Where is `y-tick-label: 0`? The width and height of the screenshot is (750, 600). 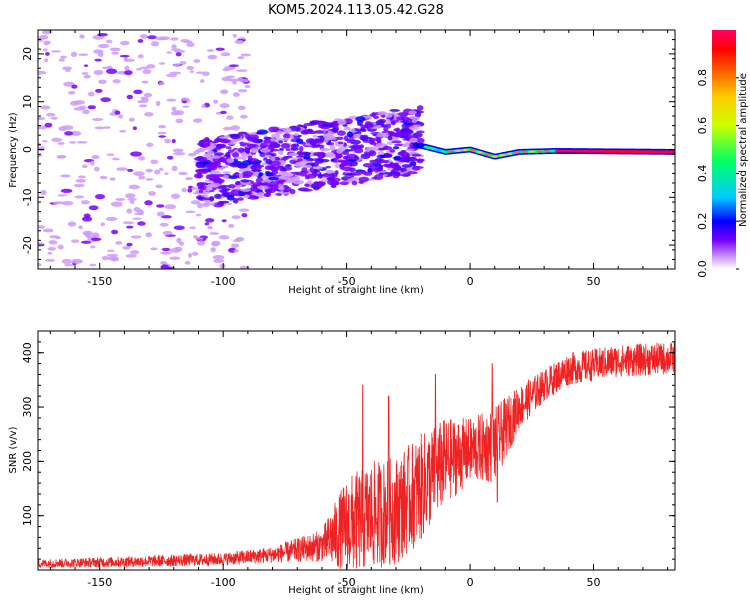
y-tick-label: 0 is located at coordinates (27, 149).